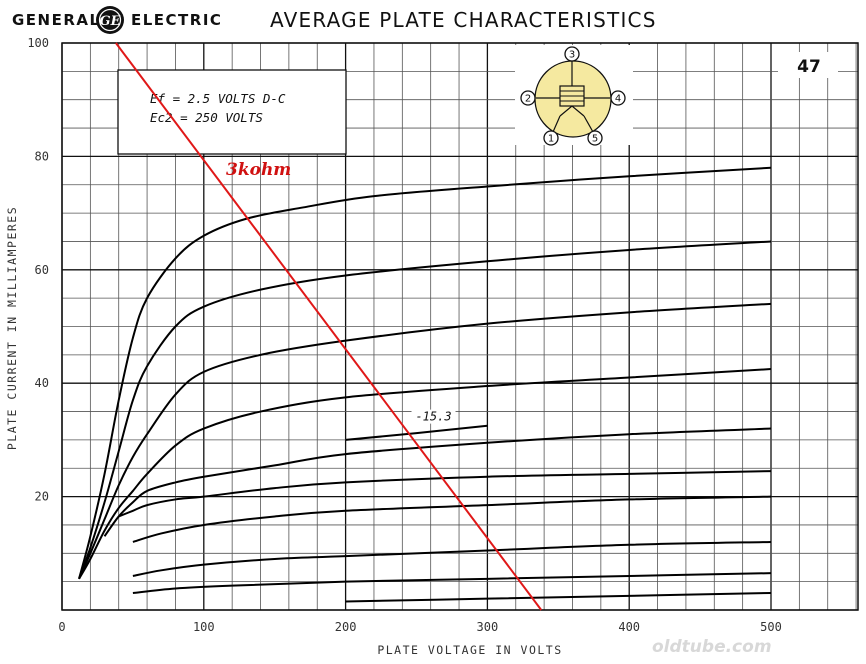 The image size is (866, 664). Describe the element at coordinates (38, 43) in the screenshot. I see `y-tick-label: 100` at that location.